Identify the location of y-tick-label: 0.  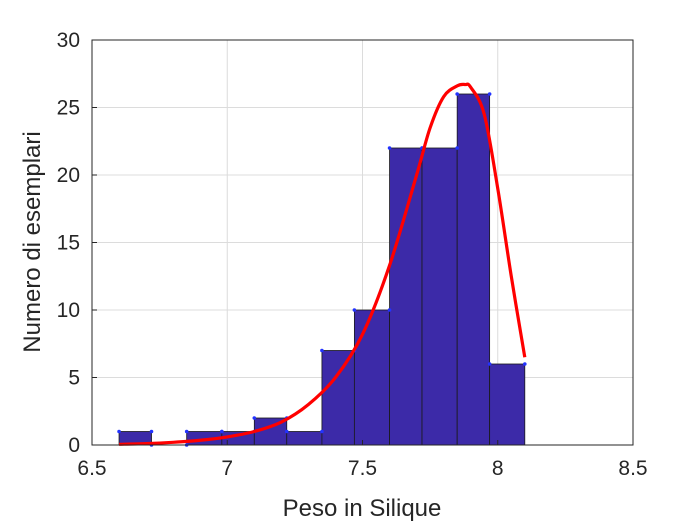
(74, 445).